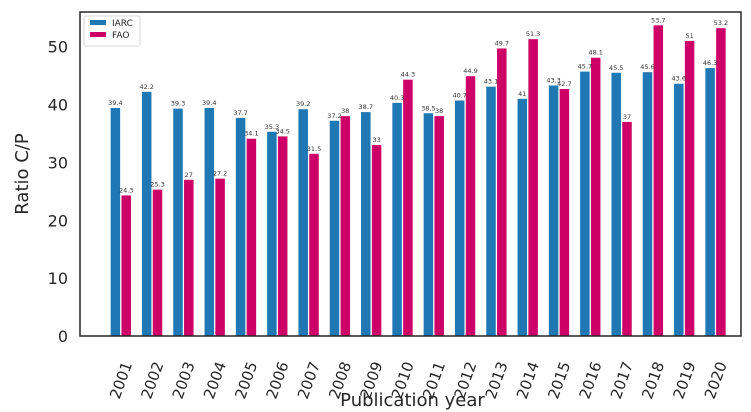 The height and width of the screenshot is (412, 751). Describe the element at coordinates (553, 80) in the screenshot. I see `bar-value-label: 43.3` at that location.